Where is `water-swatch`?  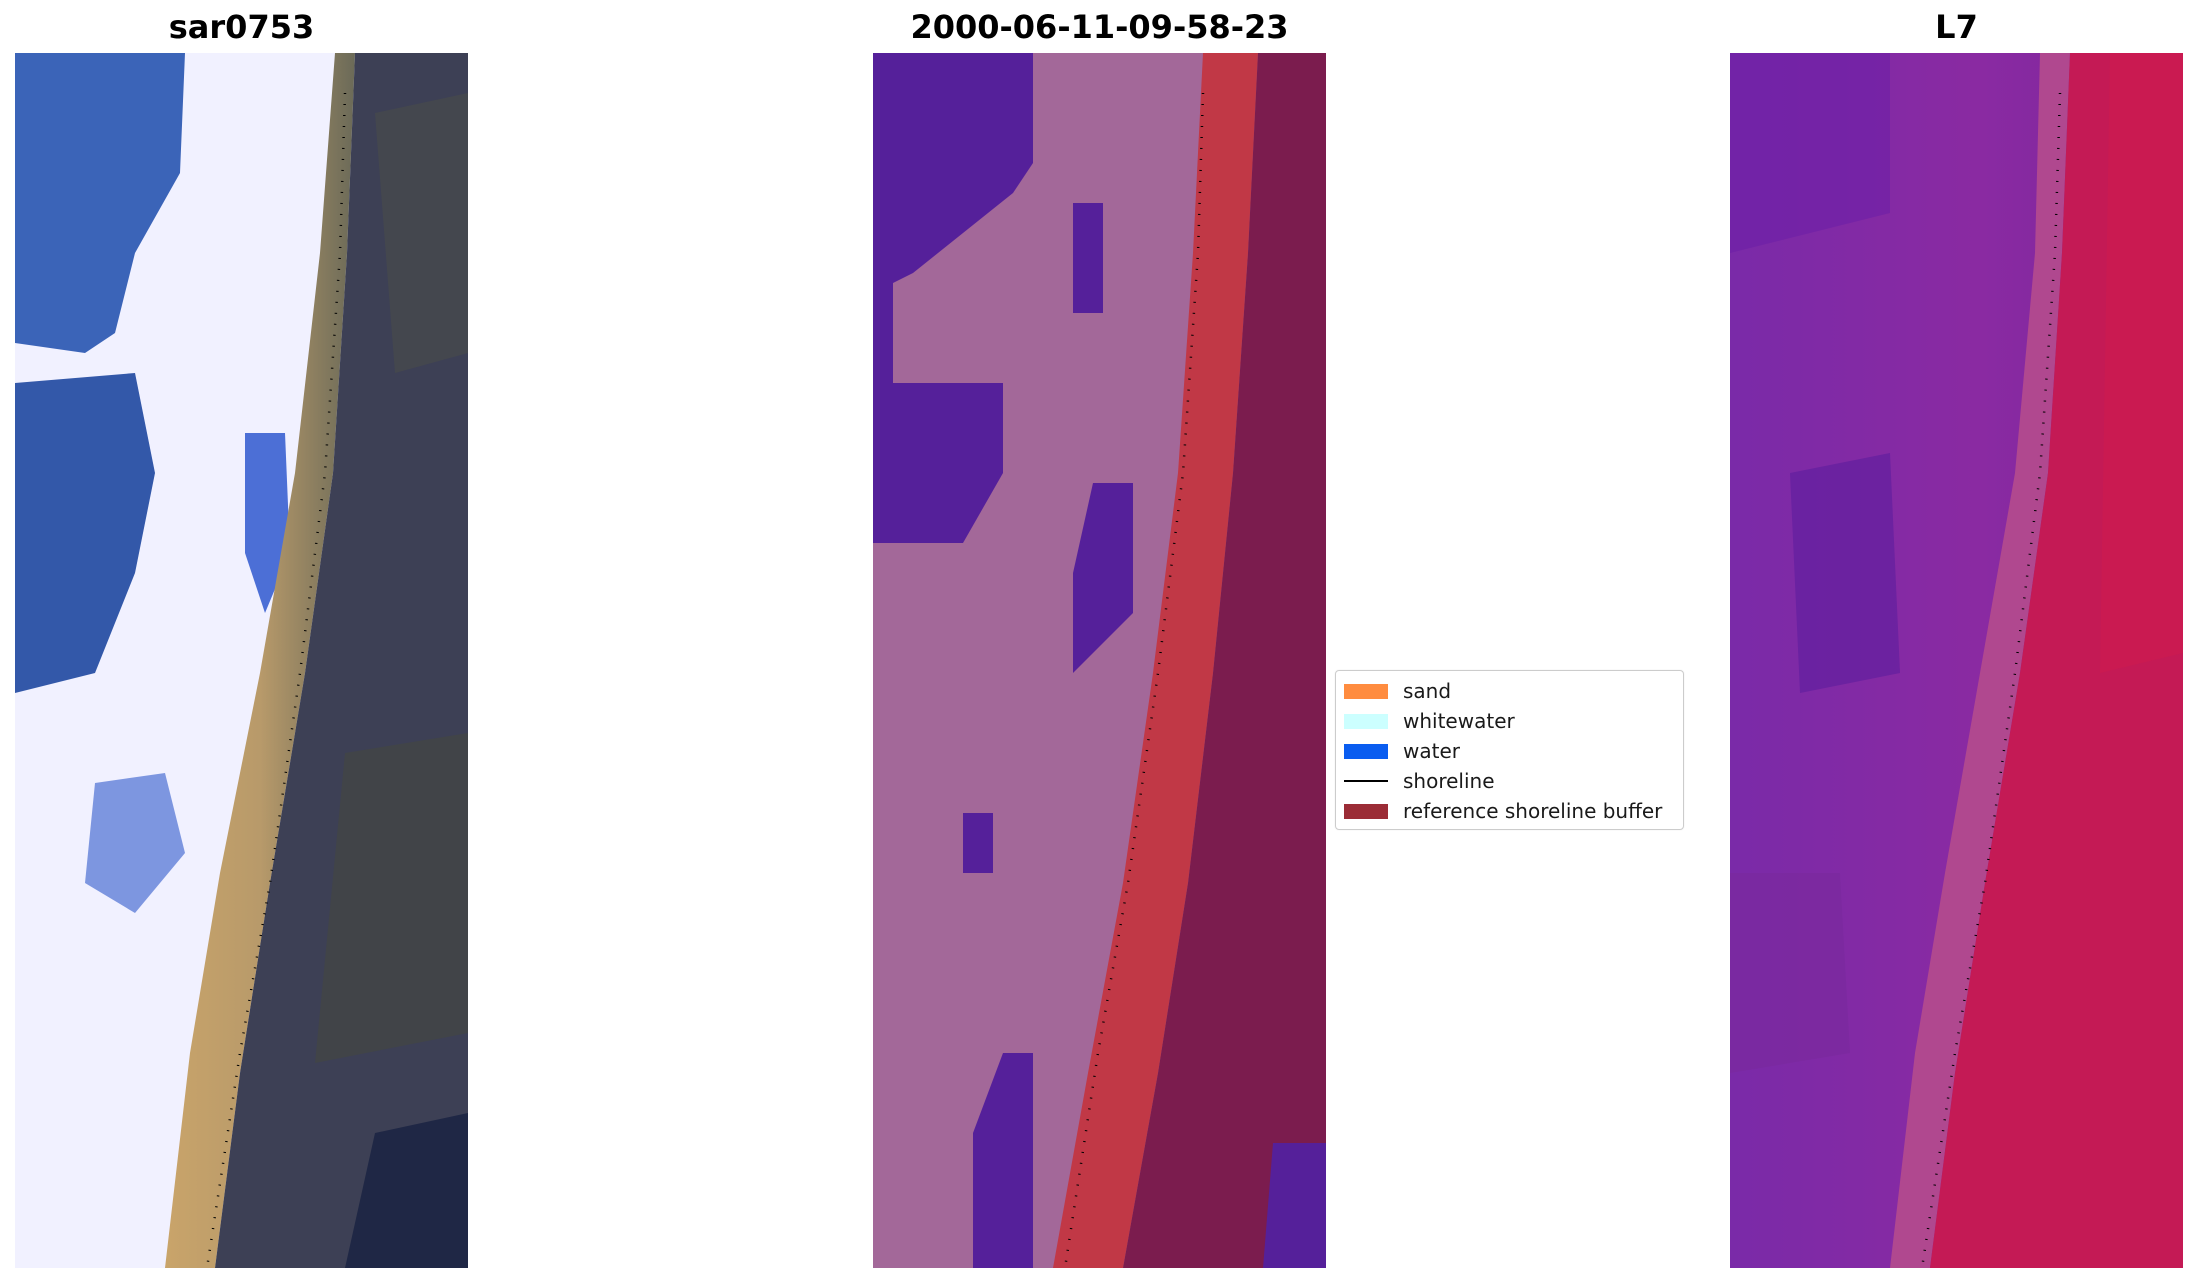 water-swatch is located at coordinates (1366, 751).